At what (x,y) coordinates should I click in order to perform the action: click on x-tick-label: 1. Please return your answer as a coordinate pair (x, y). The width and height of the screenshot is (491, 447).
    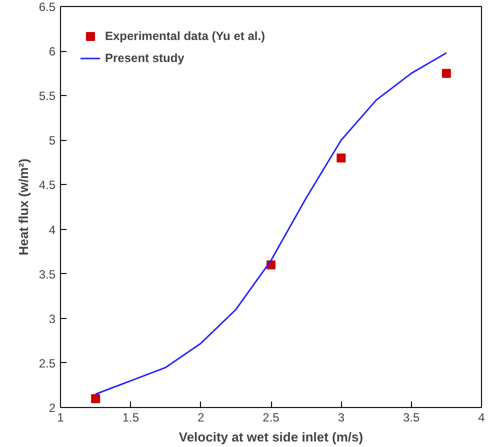
    Looking at the image, I should click on (60, 417).